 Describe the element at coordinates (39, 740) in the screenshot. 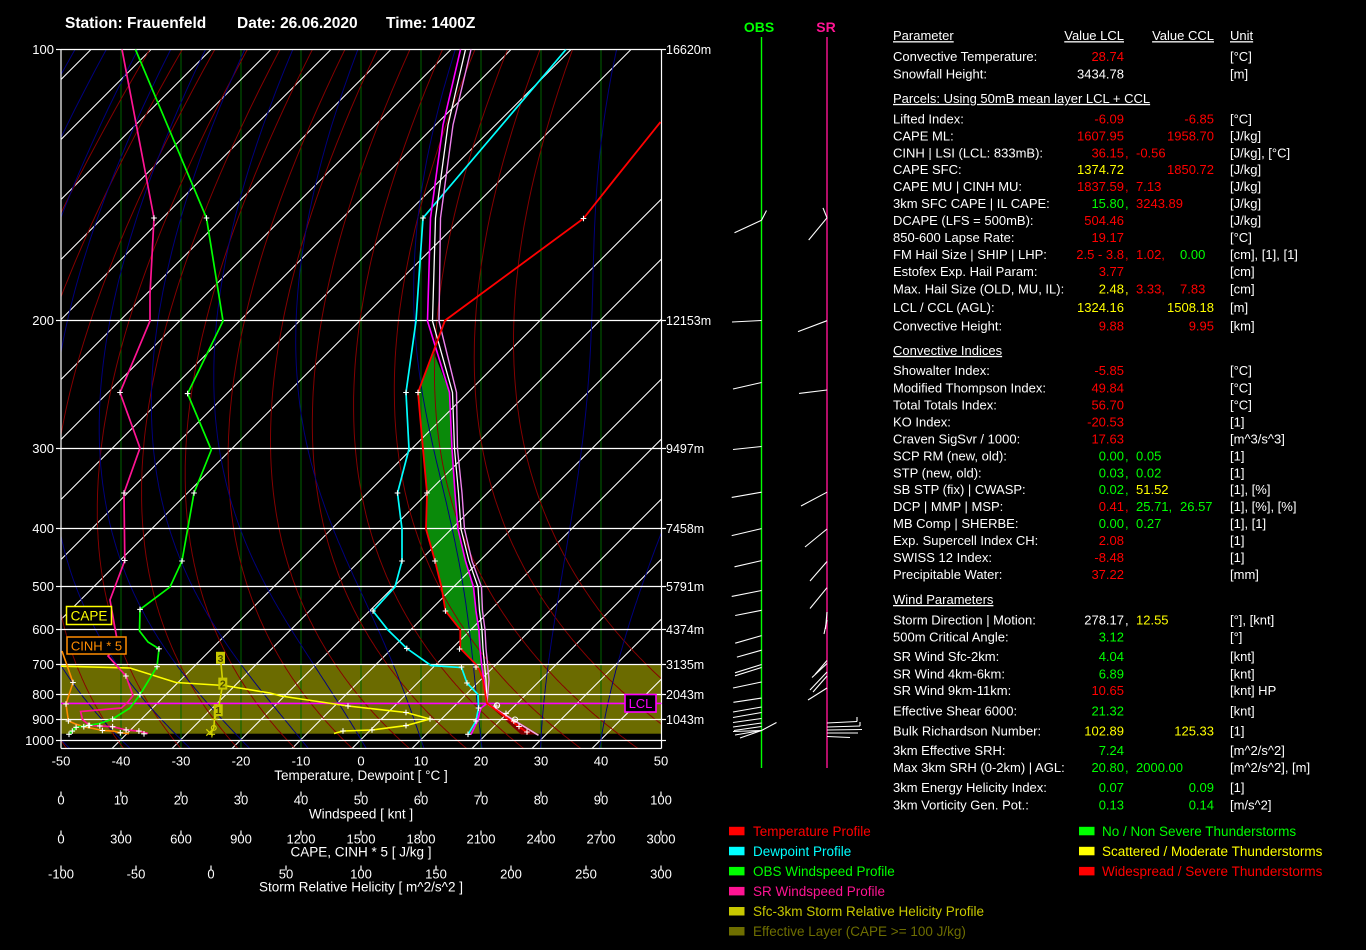

I see `svg-text: 1000` at that location.